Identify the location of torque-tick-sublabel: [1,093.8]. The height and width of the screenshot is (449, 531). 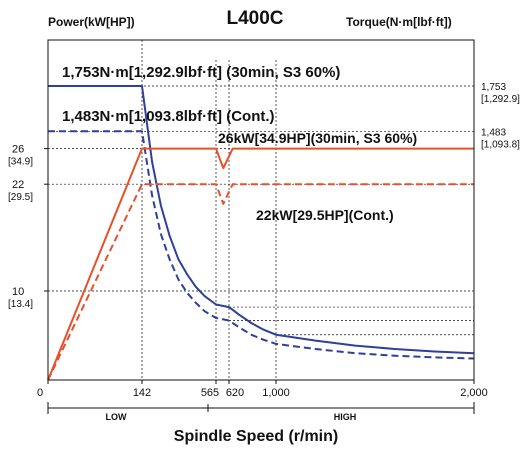
(500, 144).